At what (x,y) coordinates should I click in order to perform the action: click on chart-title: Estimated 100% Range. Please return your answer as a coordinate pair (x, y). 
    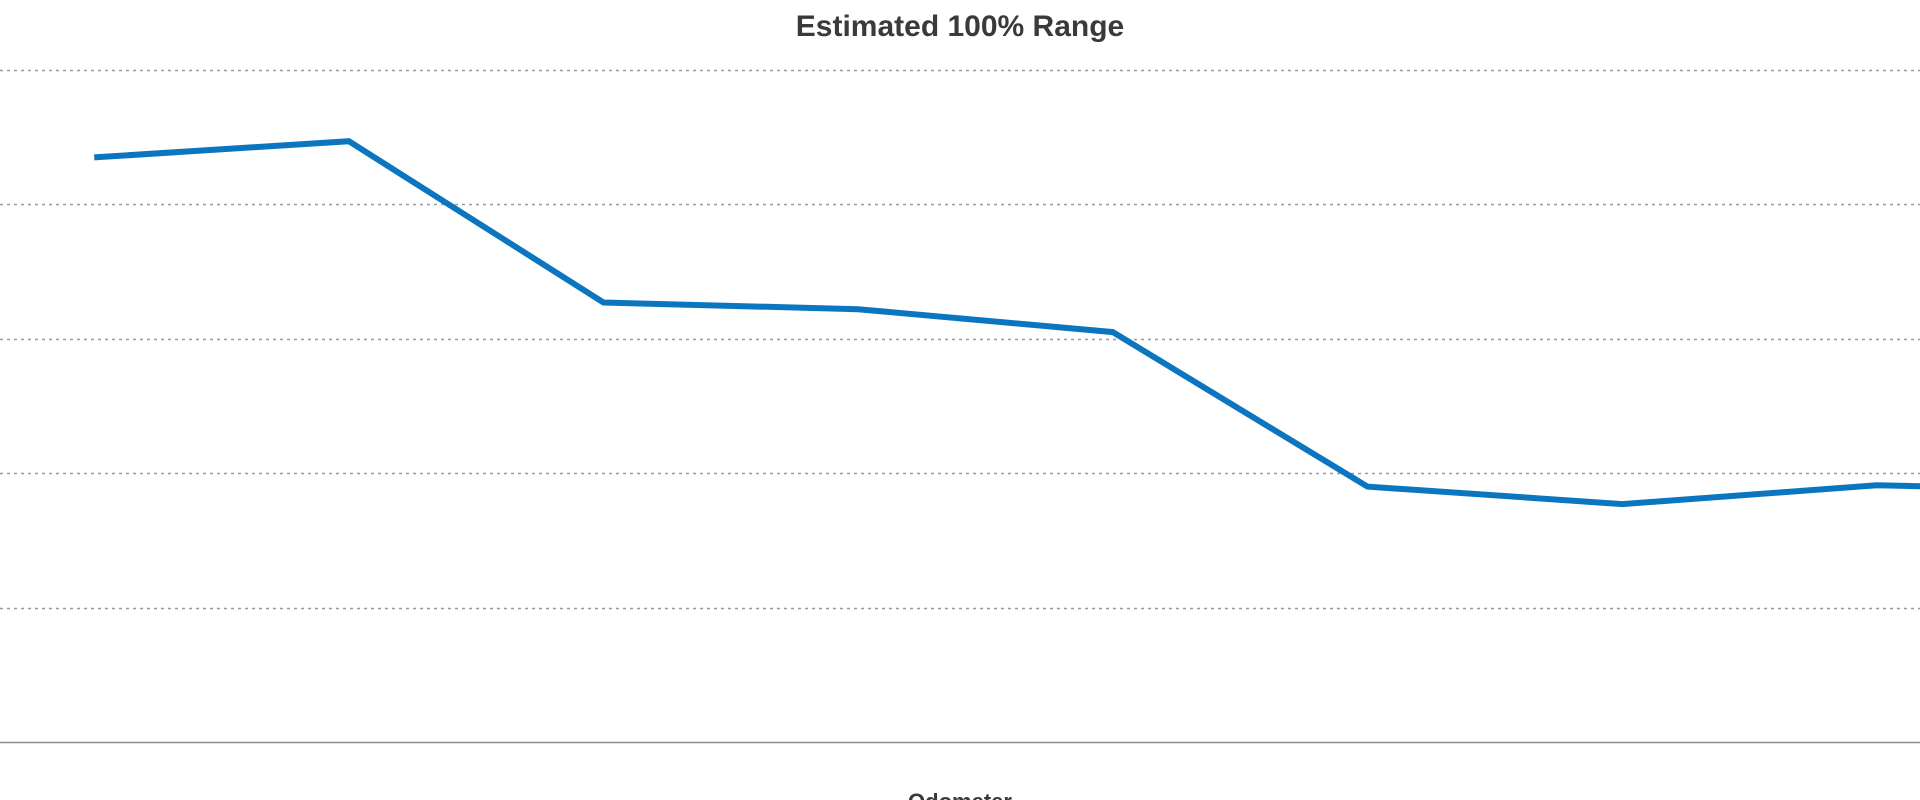
    Looking at the image, I should click on (960, 26).